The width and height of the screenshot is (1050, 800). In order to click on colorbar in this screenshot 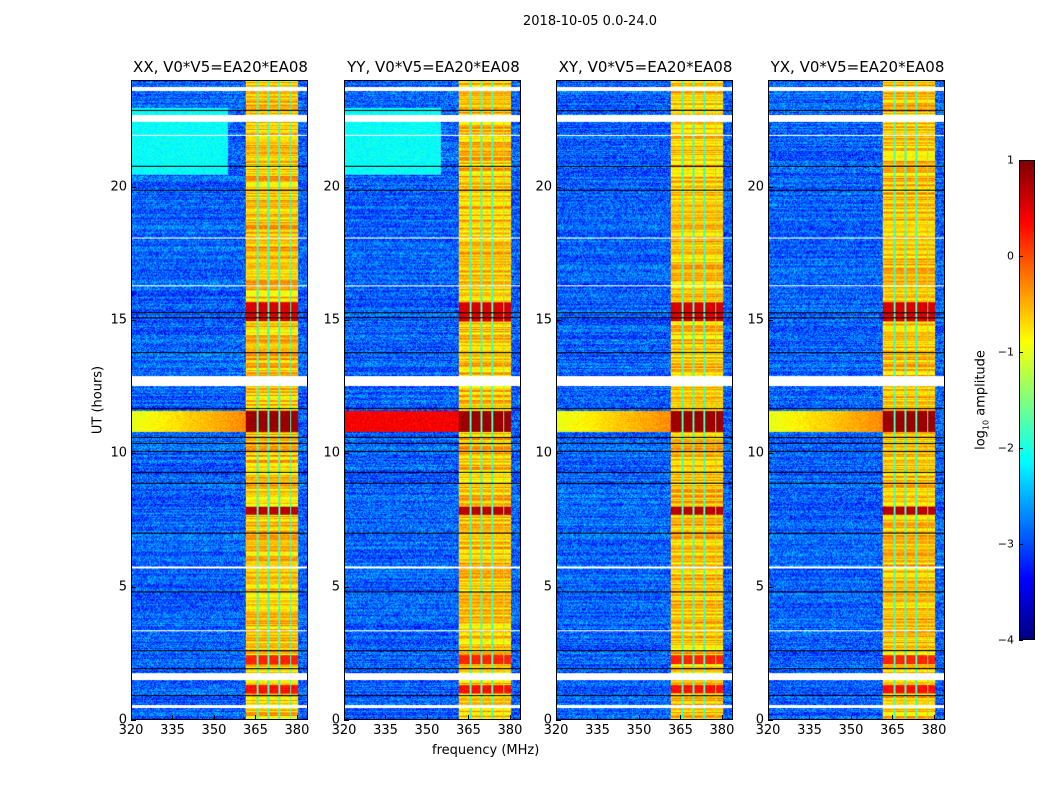, I will do `click(1027, 400)`.